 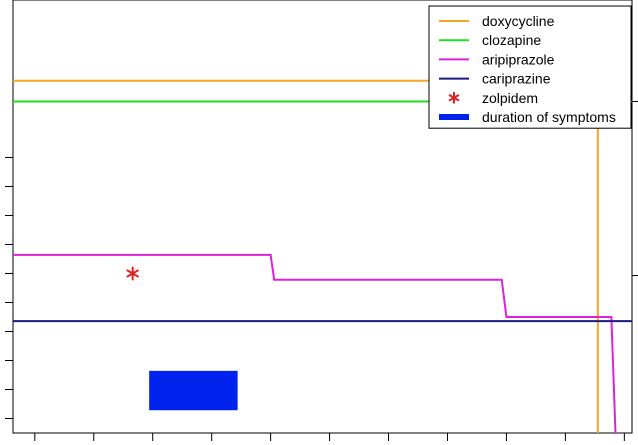 What do you see at coordinates (193, 390) in the screenshot?
I see `bar-duration-of-symptoms` at bounding box center [193, 390].